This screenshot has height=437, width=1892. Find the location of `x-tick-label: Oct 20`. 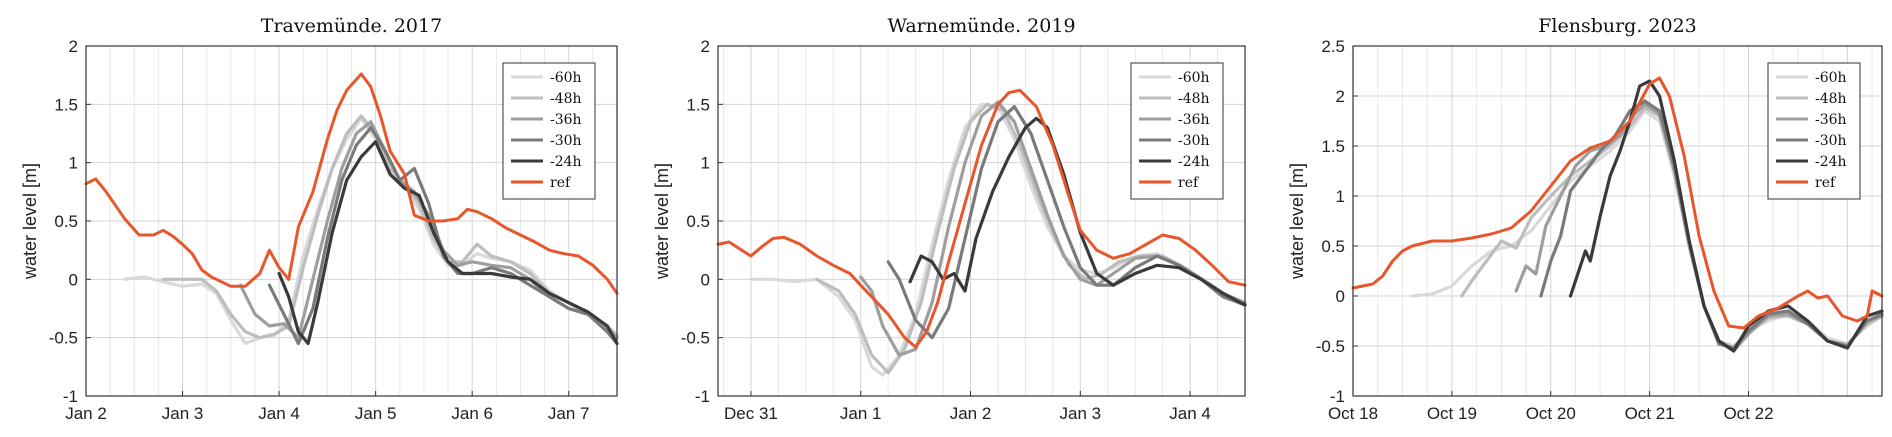

x-tick-label: Oct 20 is located at coordinates (1551, 413).